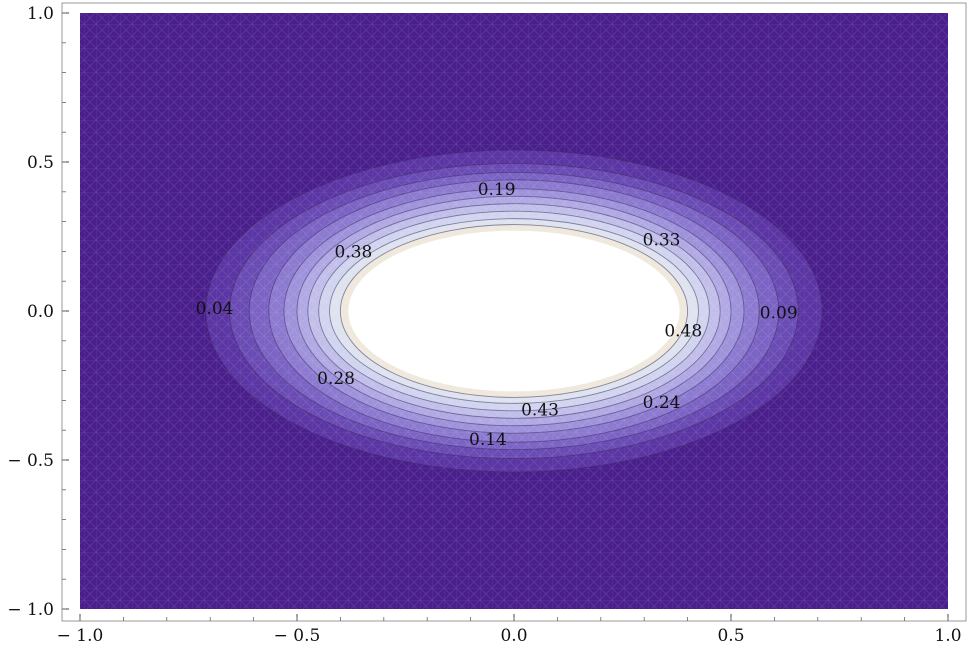  I want to click on contour-value-label: 0.19, so click(497, 190).